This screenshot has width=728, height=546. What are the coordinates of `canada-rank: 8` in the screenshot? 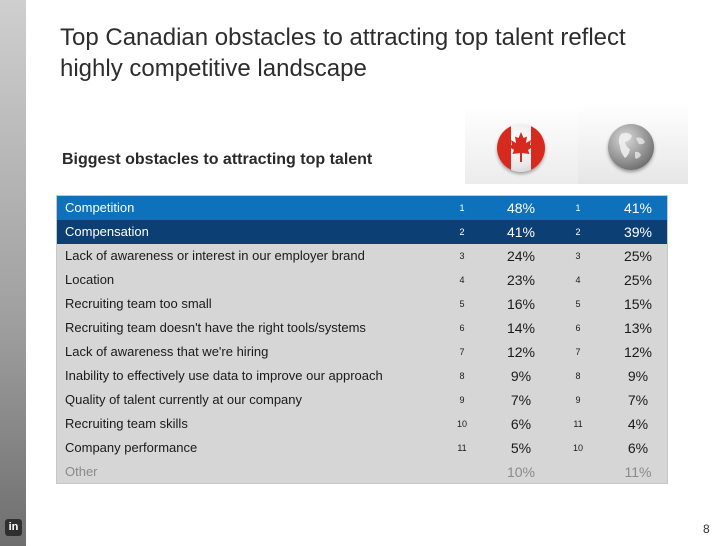 It's located at (462, 376).